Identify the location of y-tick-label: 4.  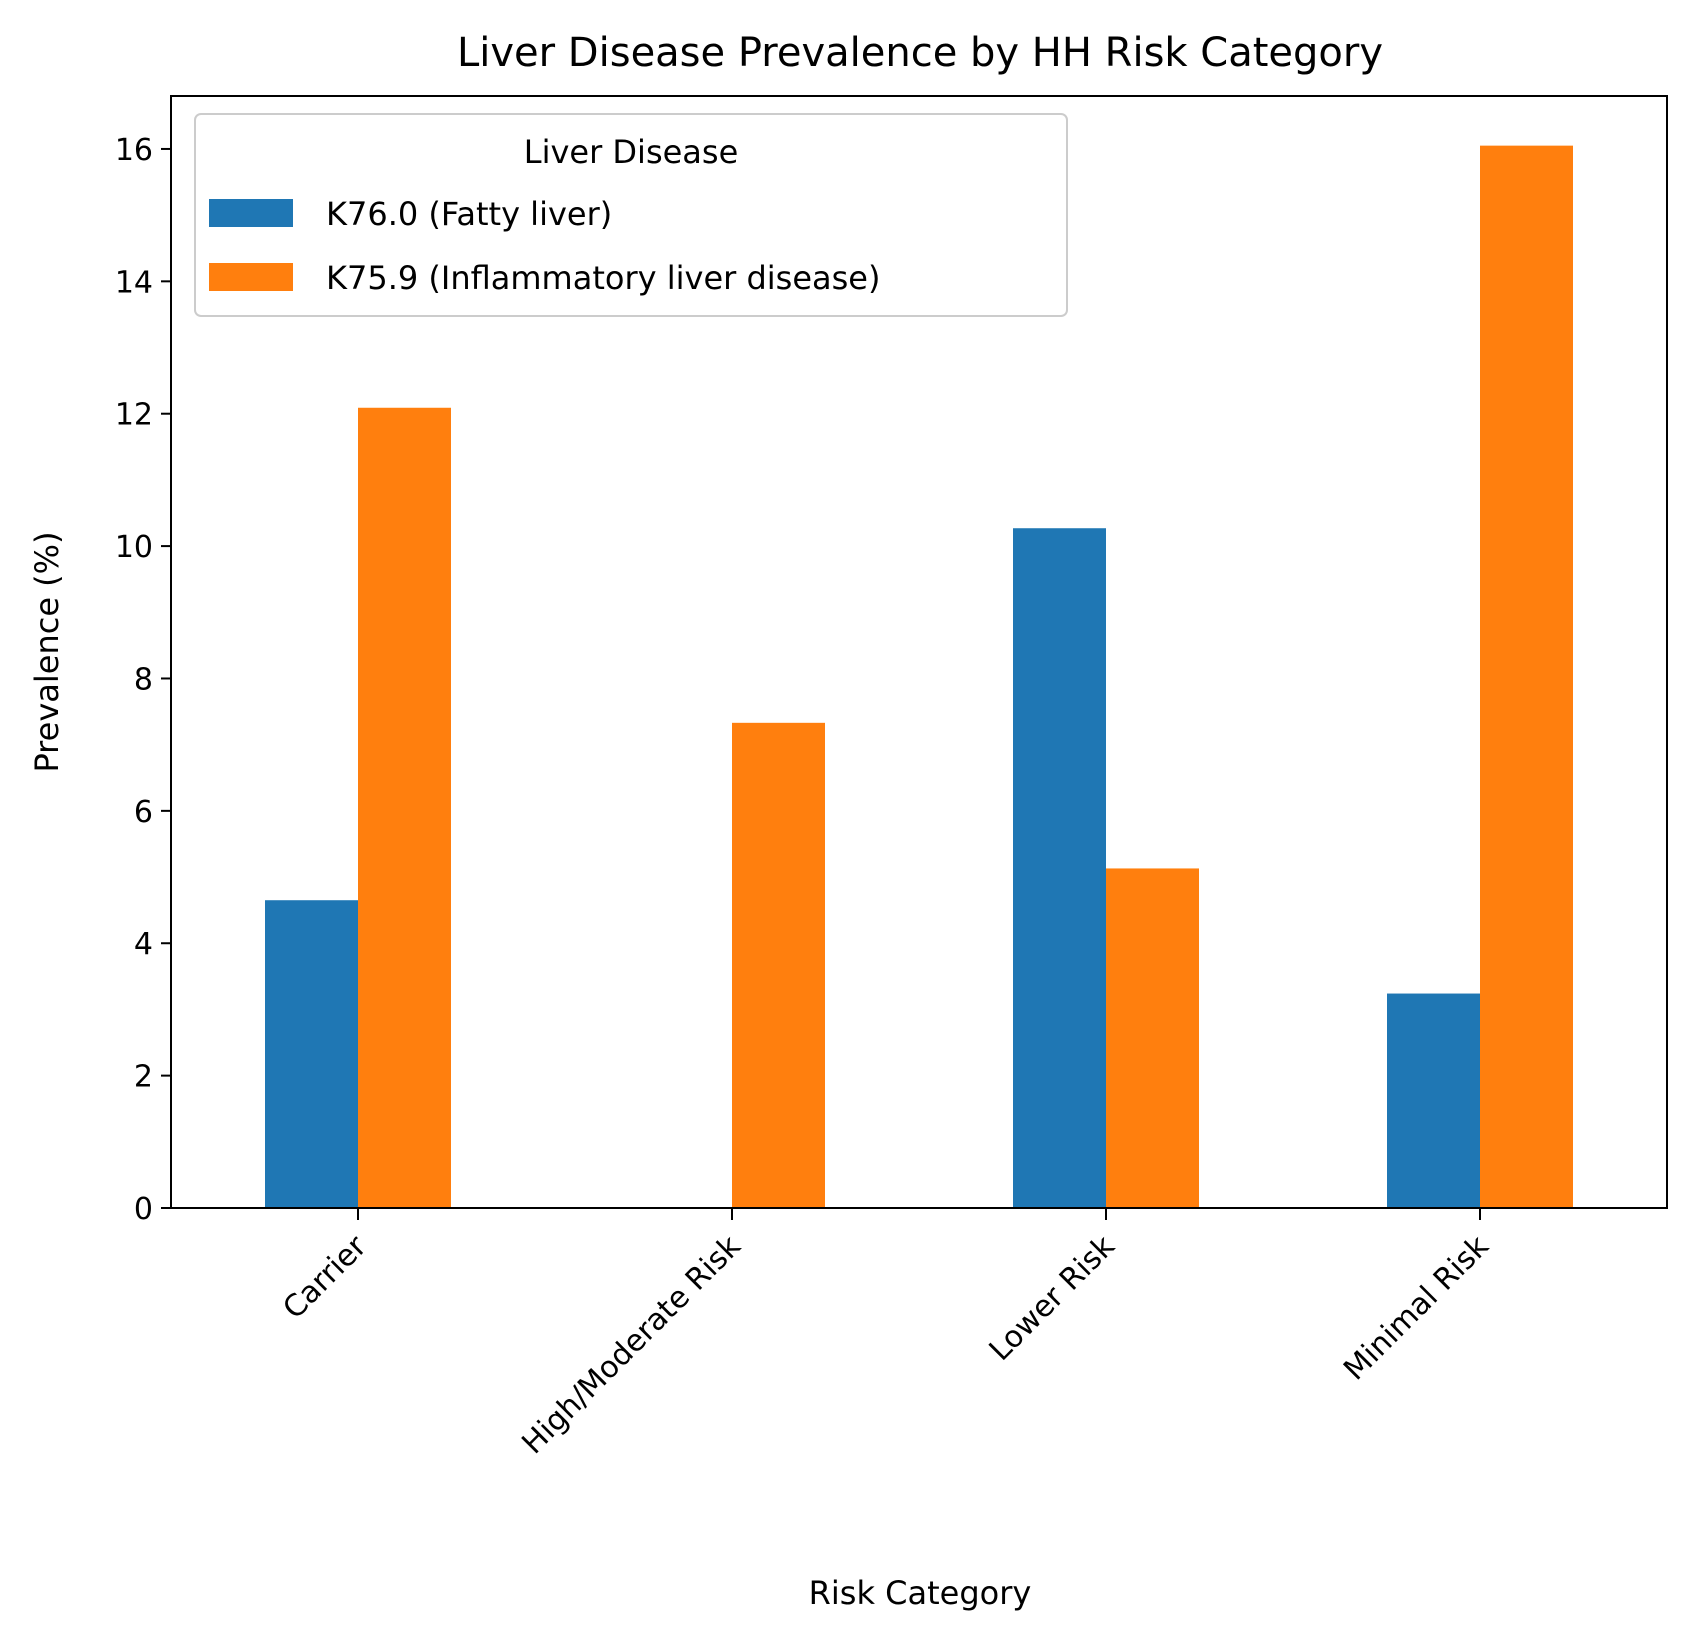
(143, 944).